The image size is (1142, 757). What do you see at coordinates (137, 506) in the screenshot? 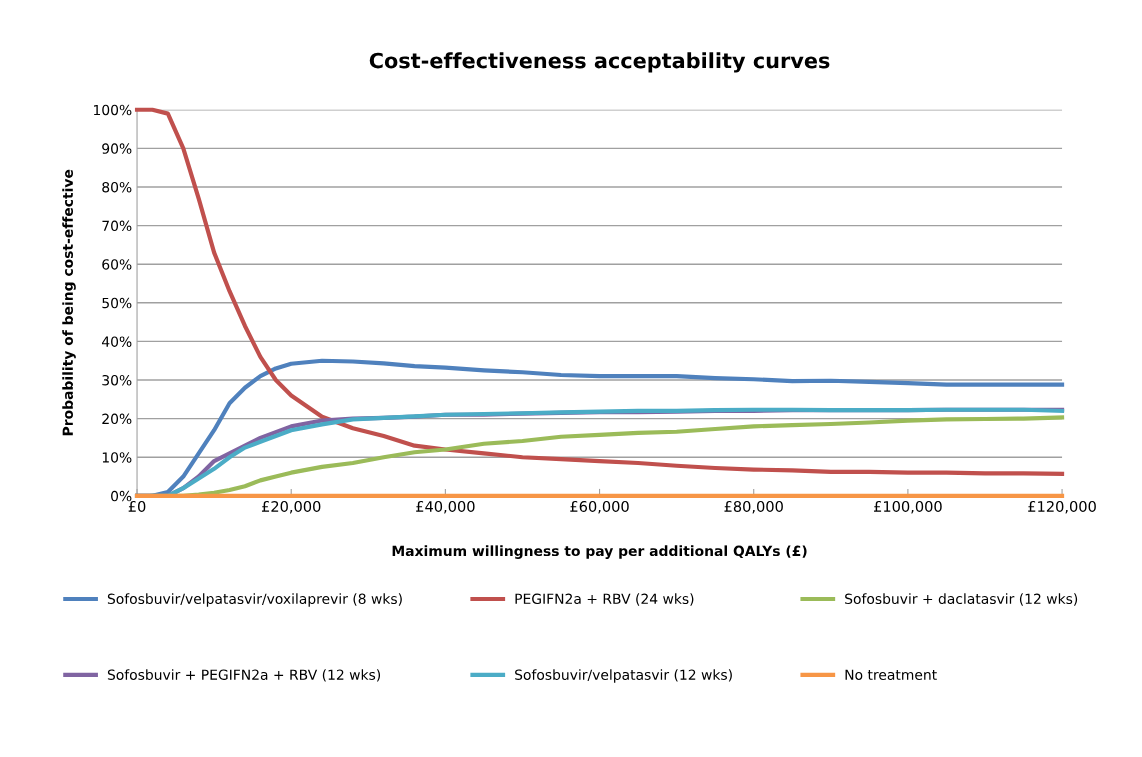
I see `x-tick-label: £0` at bounding box center [137, 506].